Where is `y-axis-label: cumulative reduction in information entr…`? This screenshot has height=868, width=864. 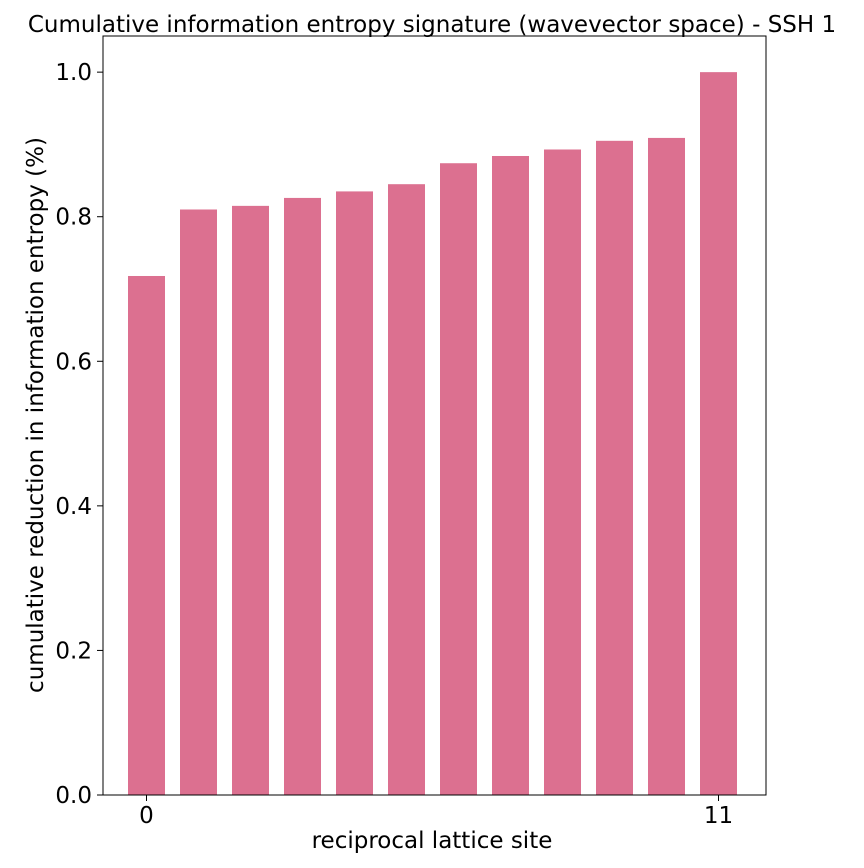
y-axis-label: cumulative reduction in information entr… is located at coordinates (36, 415).